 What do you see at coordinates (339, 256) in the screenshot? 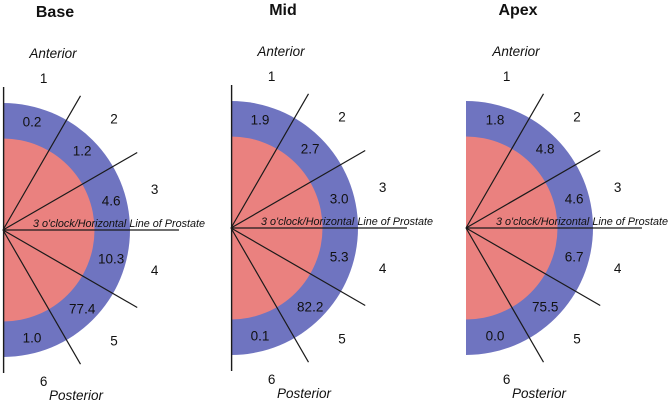
I see `sector-value: 5.3` at bounding box center [339, 256].